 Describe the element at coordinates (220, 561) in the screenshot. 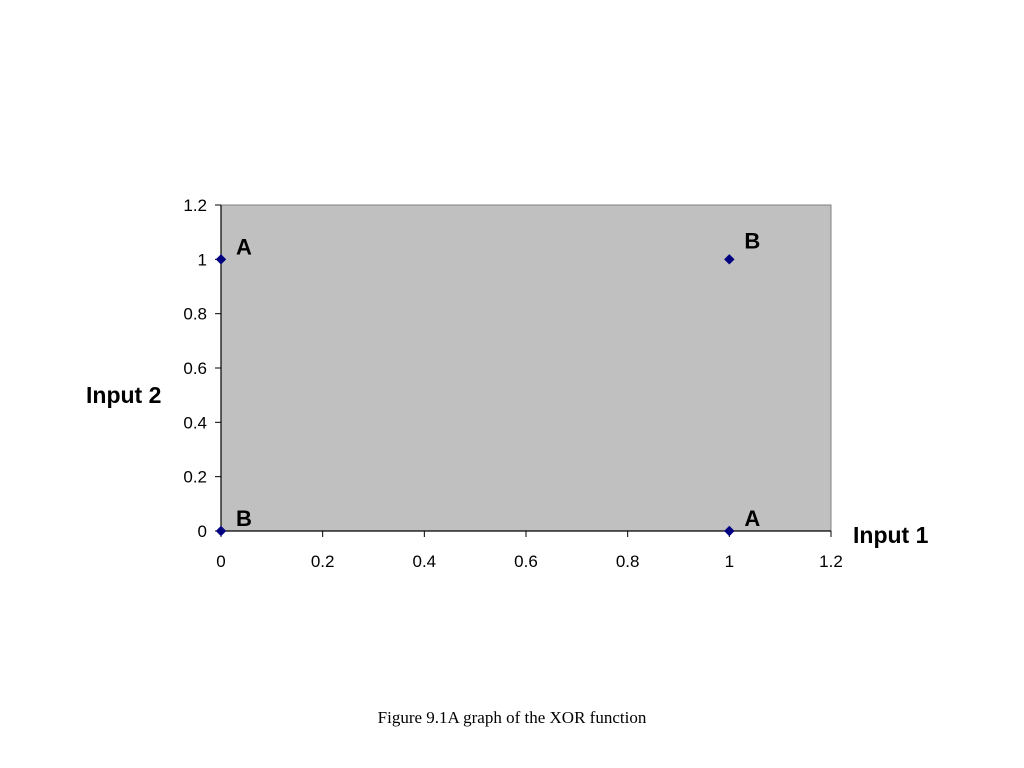

I see `x-tick-label: 0` at that location.